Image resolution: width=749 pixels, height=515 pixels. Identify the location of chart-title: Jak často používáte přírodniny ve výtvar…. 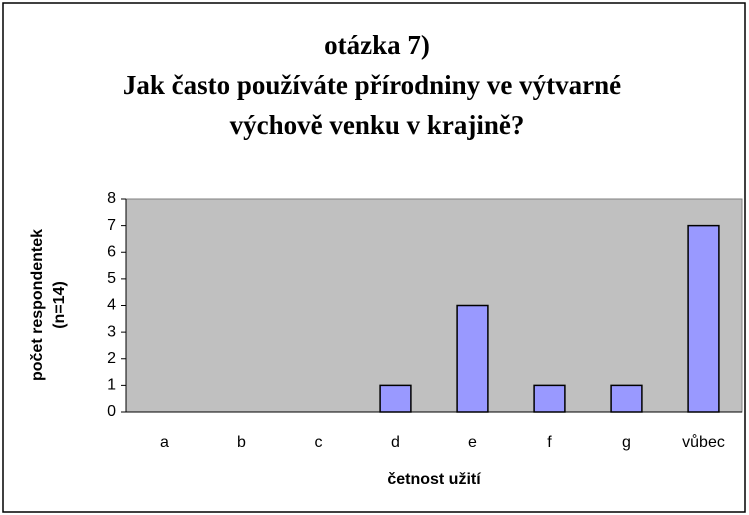
(372, 85).